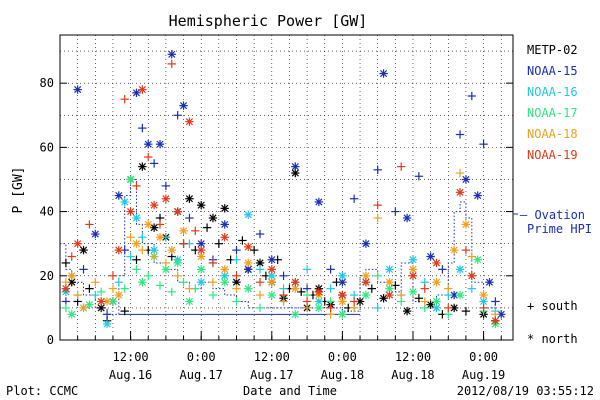  I want to click on footer-timestamp: 2012/08/19 03:55:12, so click(525, 391).